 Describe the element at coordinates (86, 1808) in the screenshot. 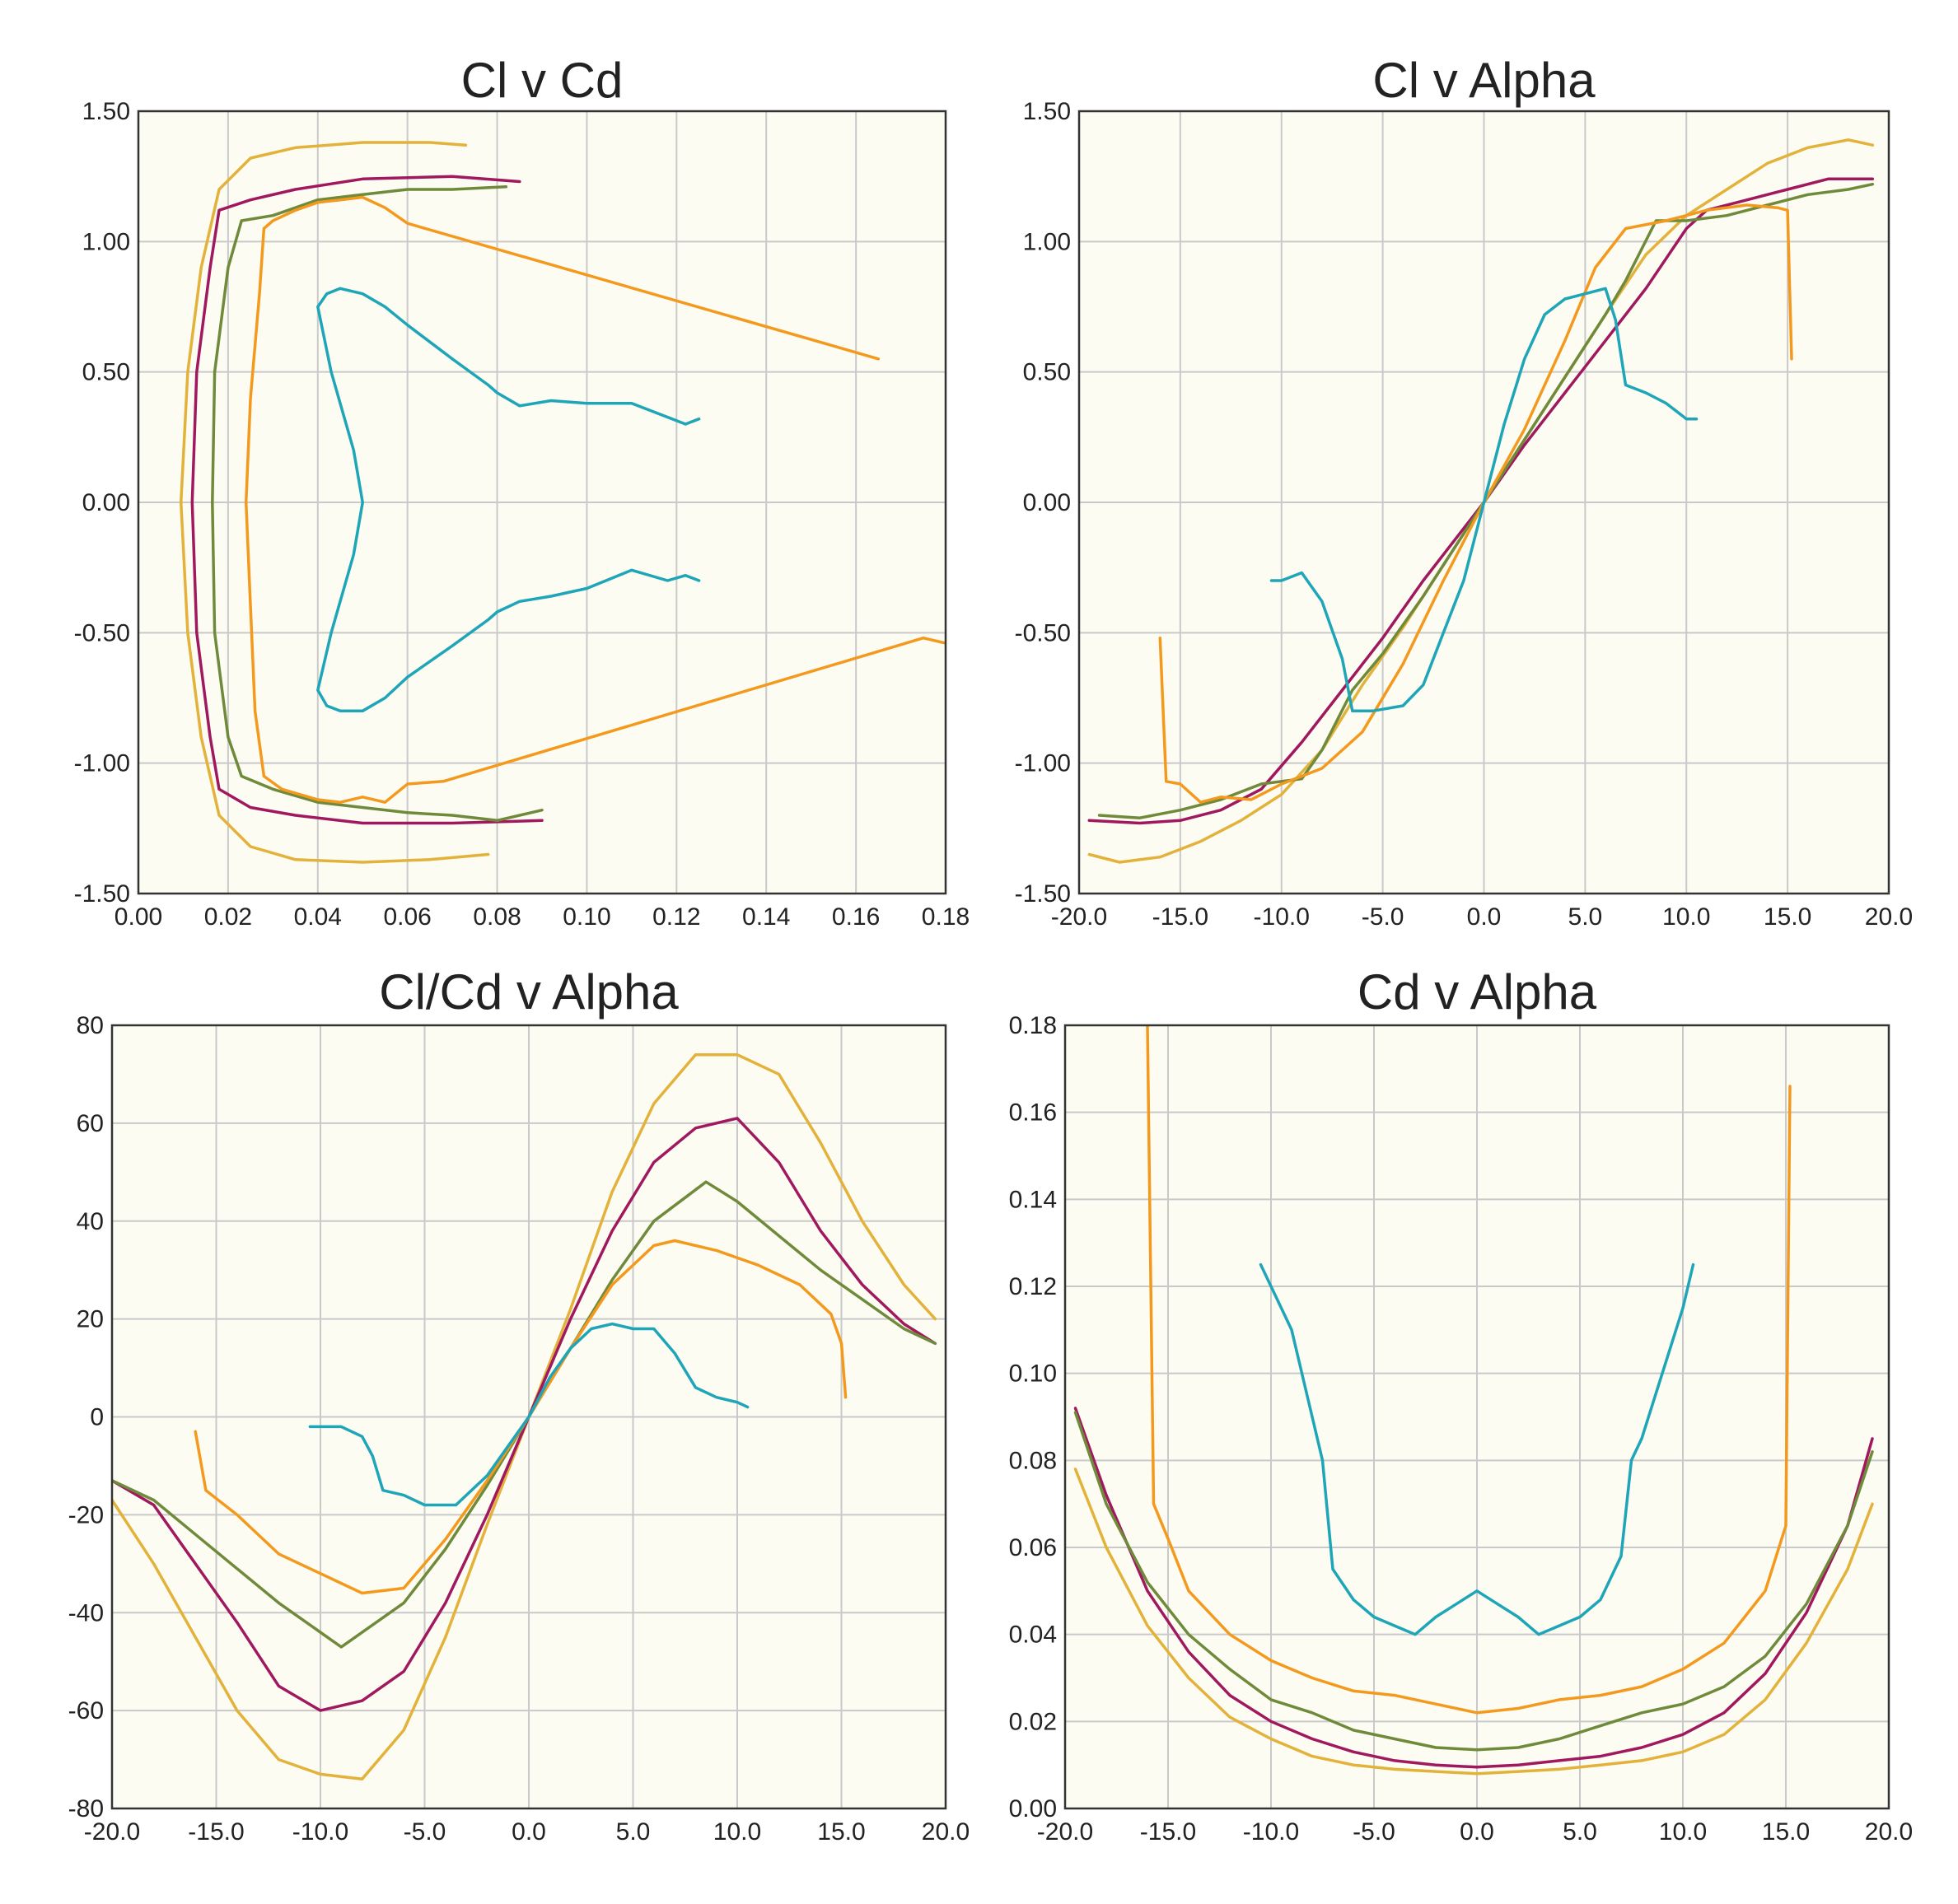

I see `y-tick-label: -80` at that location.